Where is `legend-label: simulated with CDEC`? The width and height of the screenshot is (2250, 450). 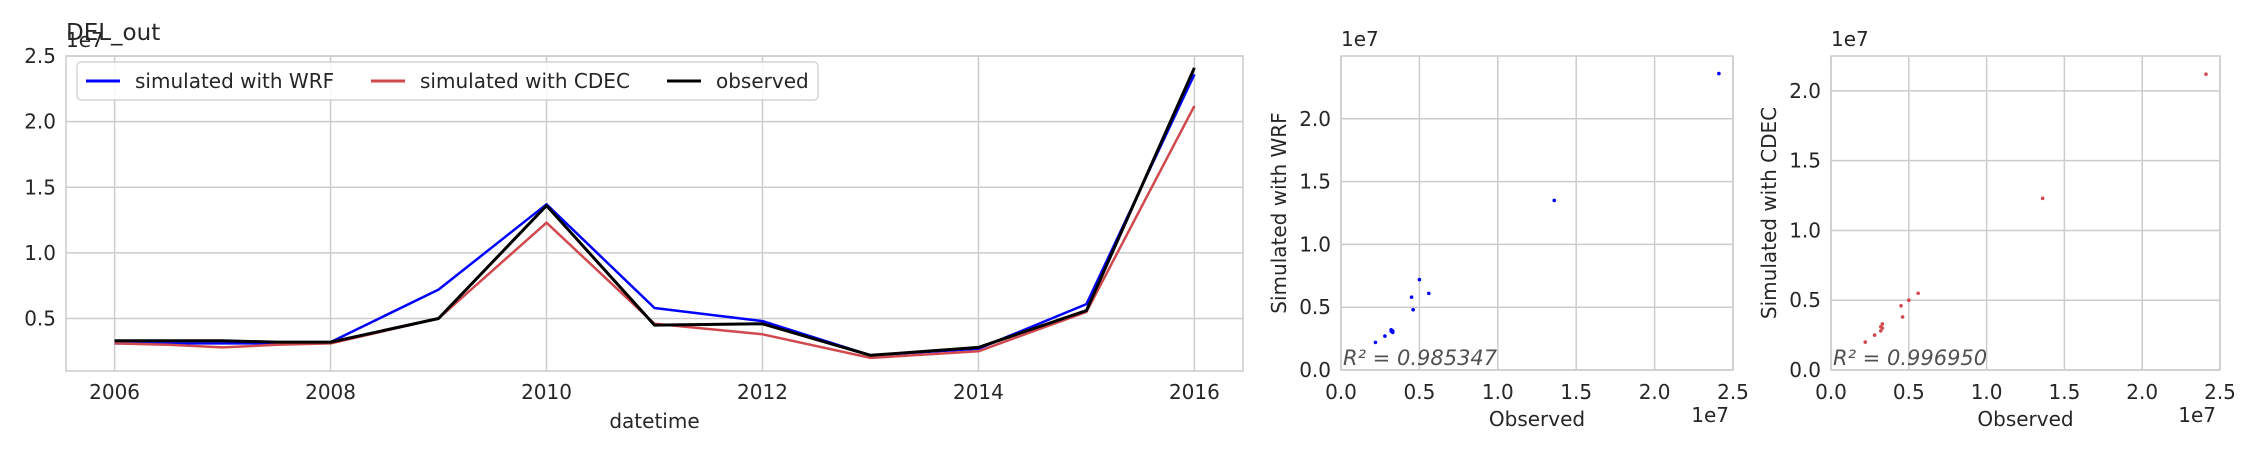
legend-label: simulated with CDEC is located at coordinates (525, 81).